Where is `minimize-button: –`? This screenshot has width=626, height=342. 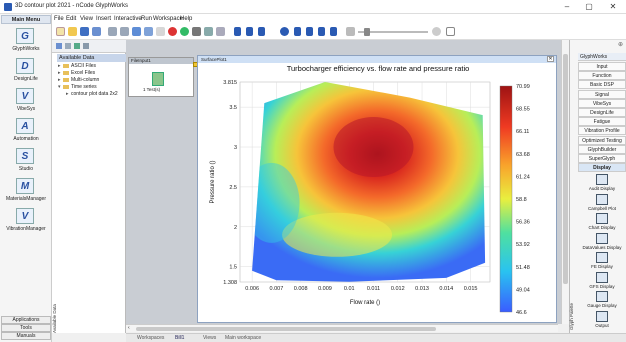
minimize-button: – is located at coordinates (567, 6).